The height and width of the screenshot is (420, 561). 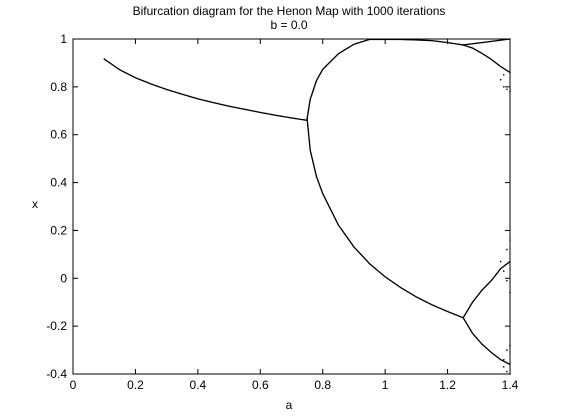 I want to click on y-tick-label: 0, so click(x=63, y=278).